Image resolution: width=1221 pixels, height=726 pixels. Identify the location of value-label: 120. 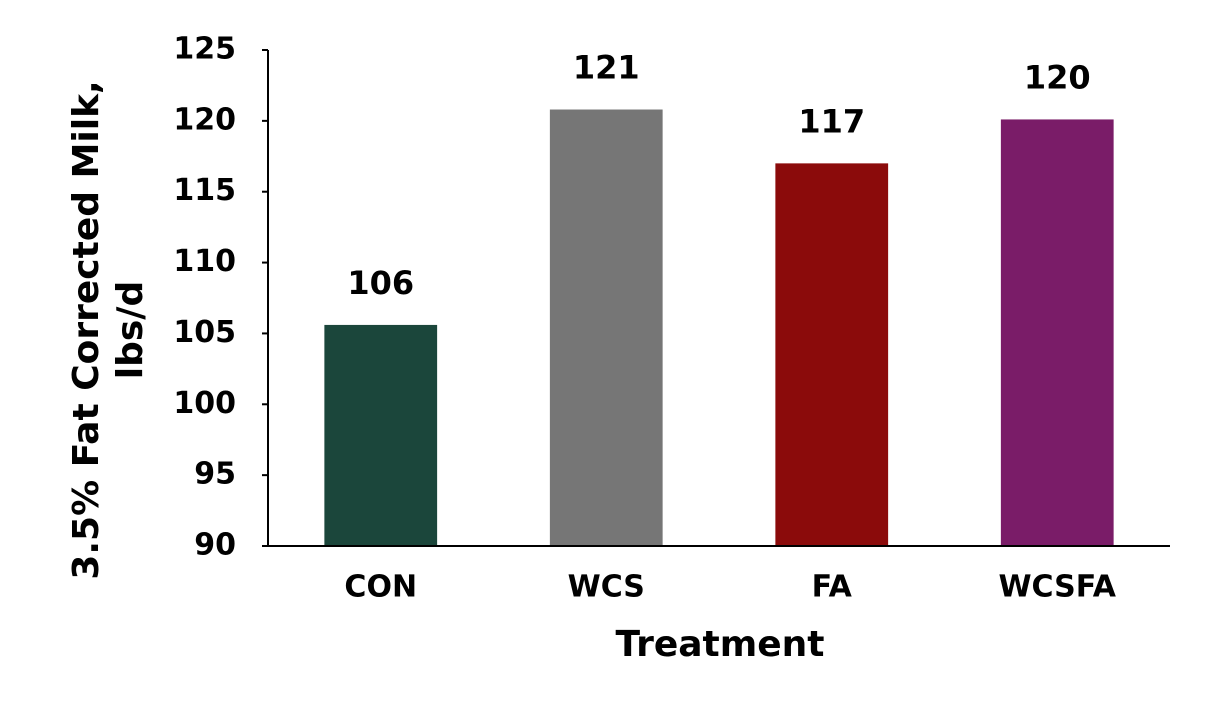
(1057, 77).